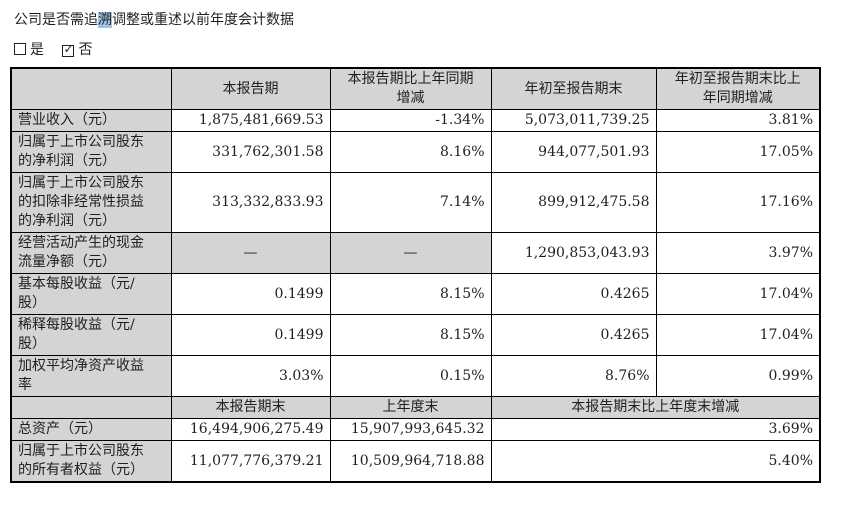 This screenshot has height=507, width=845. Describe the element at coordinates (738, 376) in the screenshot. I see `value-ytd-change: 0.99%` at that location.